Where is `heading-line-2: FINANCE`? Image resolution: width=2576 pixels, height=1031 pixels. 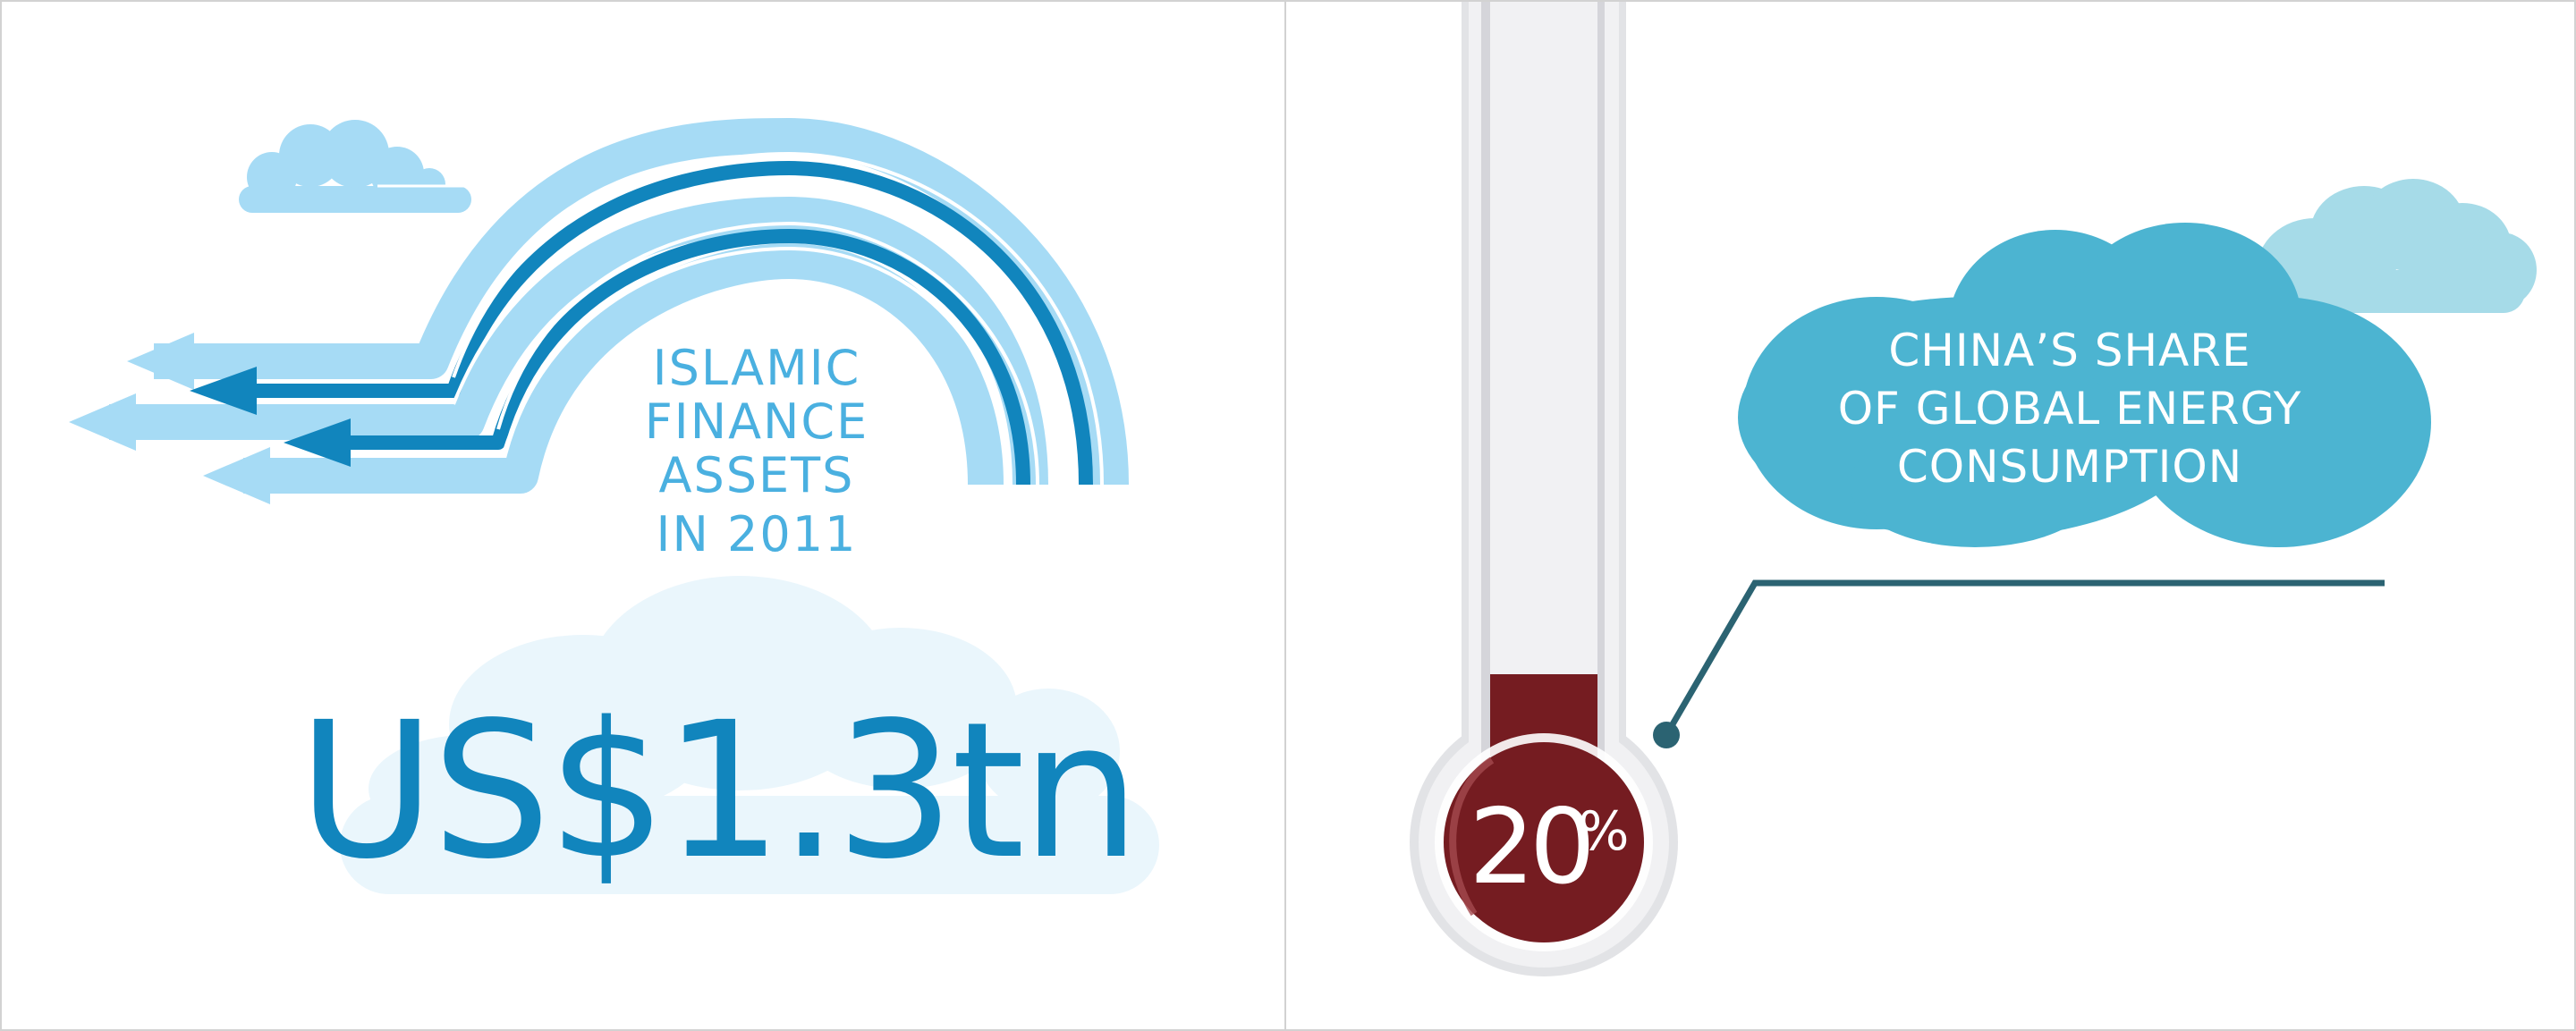
heading-line-2: FINANCE is located at coordinates (757, 421).